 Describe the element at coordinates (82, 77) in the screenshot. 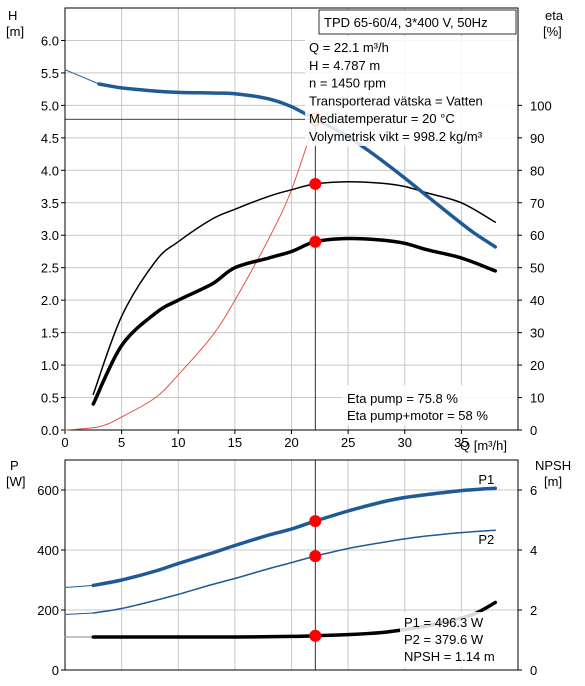

I see `head-curve-thin-line` at that location.